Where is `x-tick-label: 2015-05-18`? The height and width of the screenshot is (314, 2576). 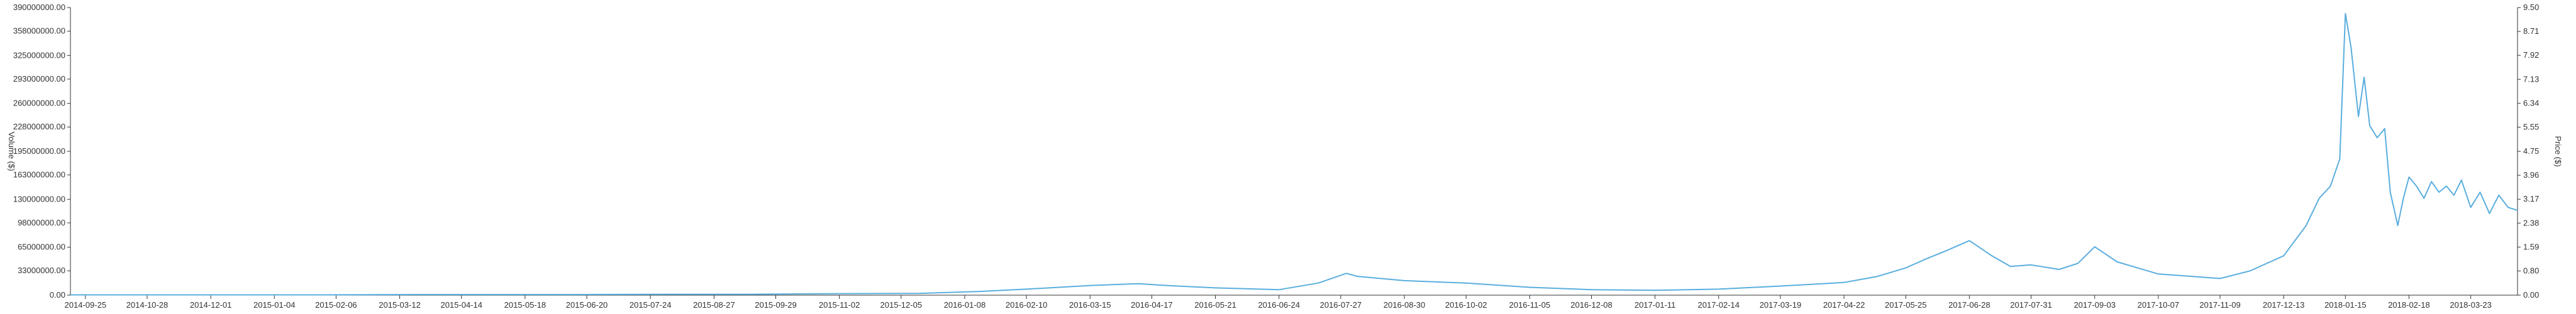 x-tick-label: 2015-05-18 is located at coordinates (525, 305).